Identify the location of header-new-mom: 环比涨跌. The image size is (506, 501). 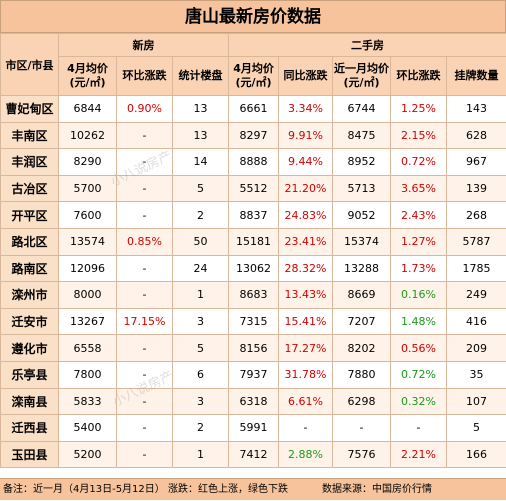
(145, 76).